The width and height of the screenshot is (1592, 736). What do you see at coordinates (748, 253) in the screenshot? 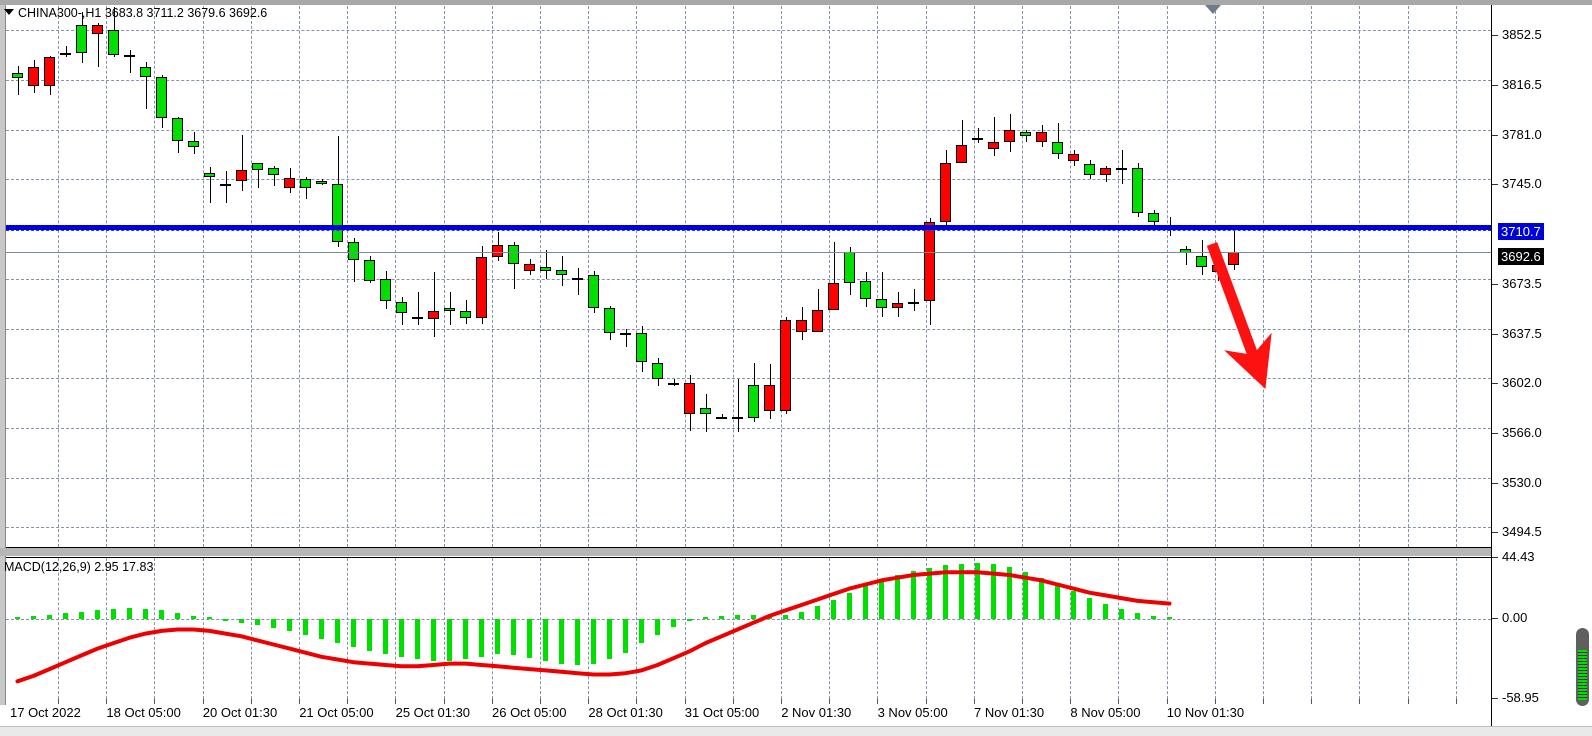
I see `ask-price-line` at bounding box center [748, 253].